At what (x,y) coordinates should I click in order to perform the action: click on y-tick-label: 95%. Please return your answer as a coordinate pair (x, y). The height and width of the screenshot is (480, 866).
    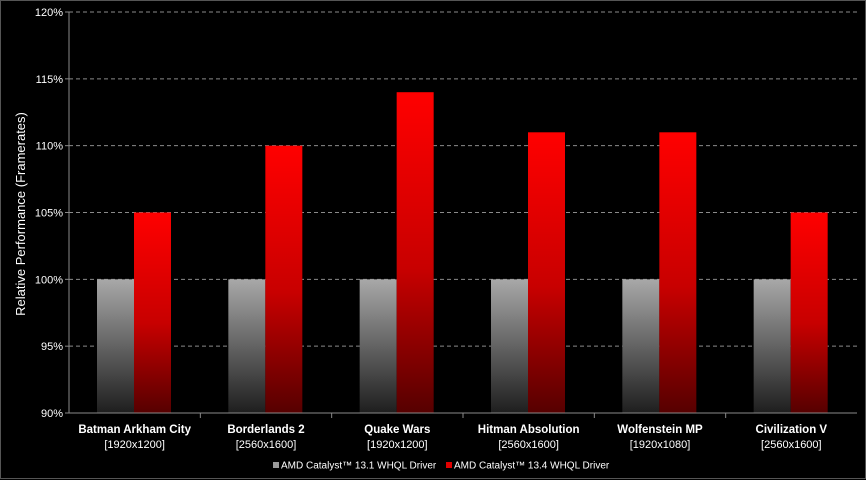
    Looking at the image, I should click on (52, 347).